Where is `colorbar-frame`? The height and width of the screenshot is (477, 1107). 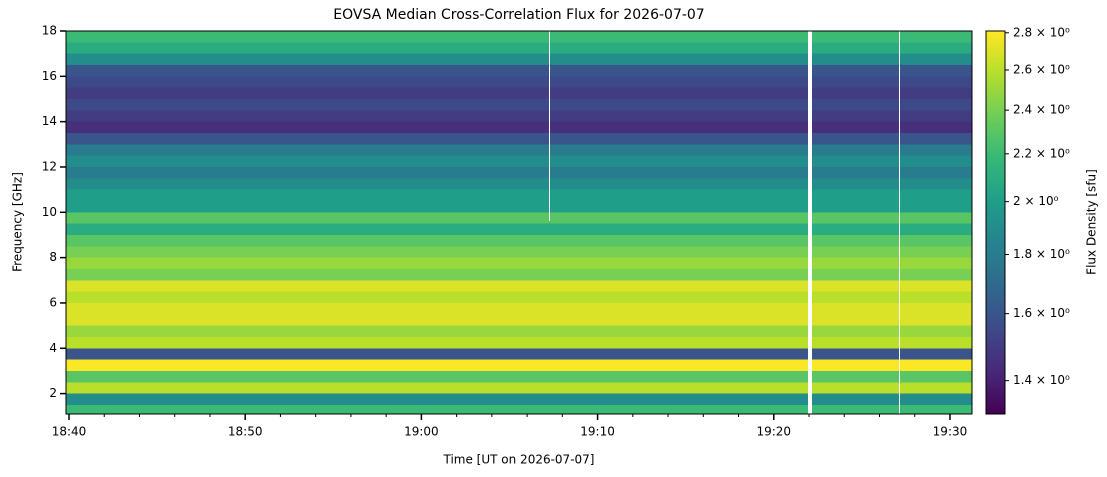 colorbar-frame is located at coordinates (995, 222).